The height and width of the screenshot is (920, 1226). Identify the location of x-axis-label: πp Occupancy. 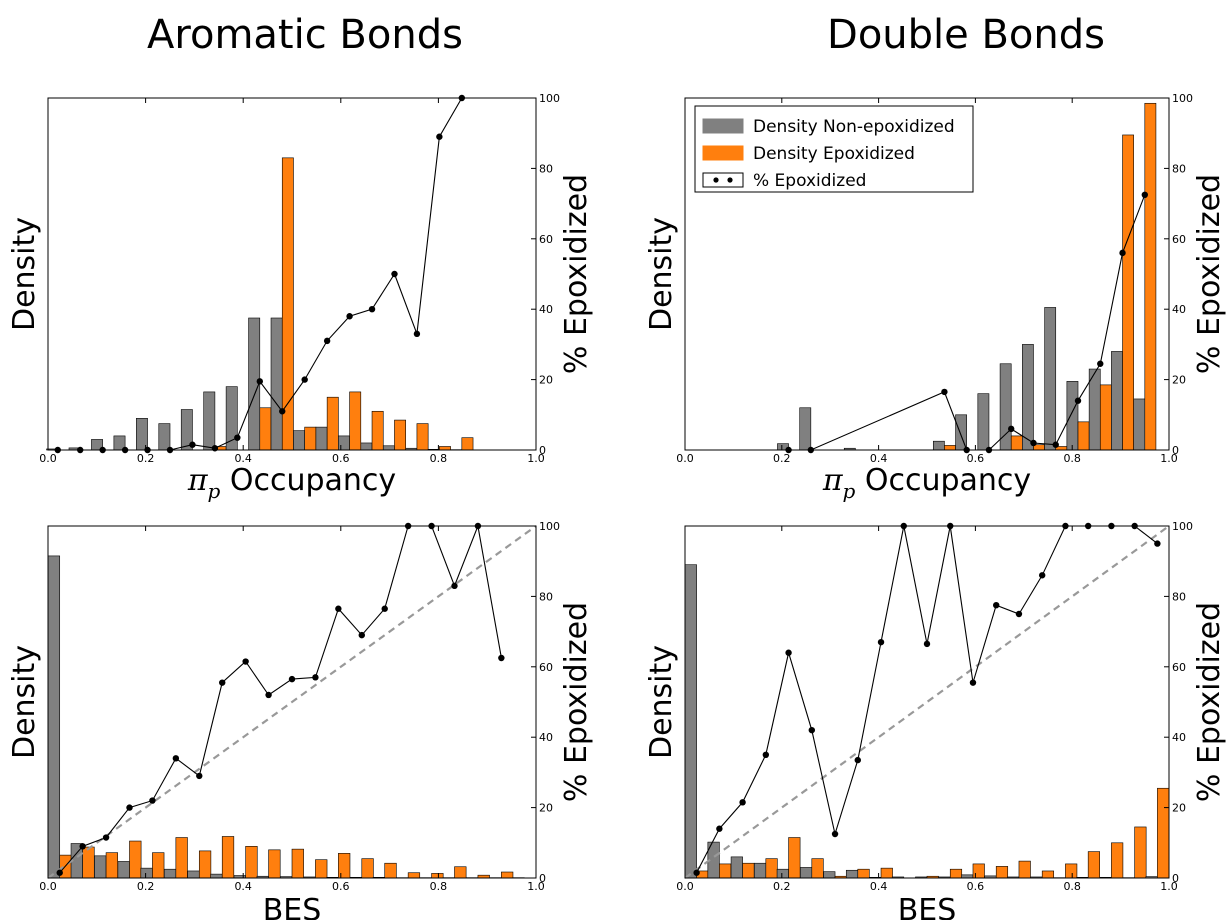
(291, 483).